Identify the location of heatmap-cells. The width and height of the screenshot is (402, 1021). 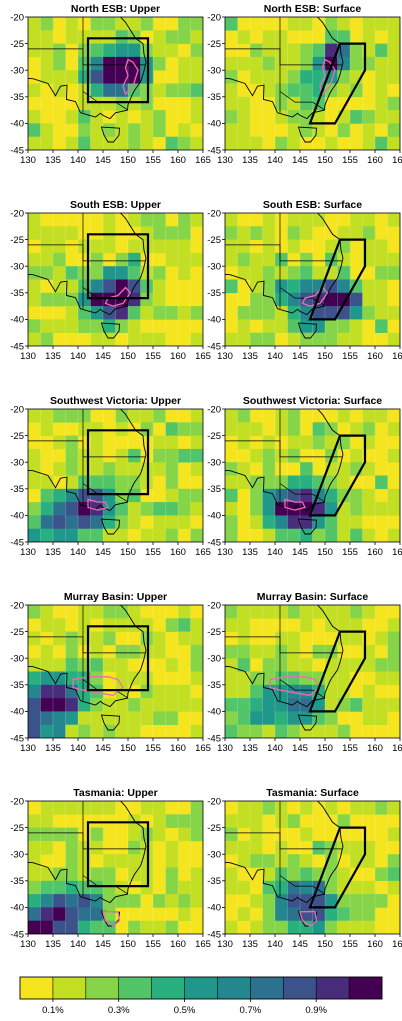
(312, 671).